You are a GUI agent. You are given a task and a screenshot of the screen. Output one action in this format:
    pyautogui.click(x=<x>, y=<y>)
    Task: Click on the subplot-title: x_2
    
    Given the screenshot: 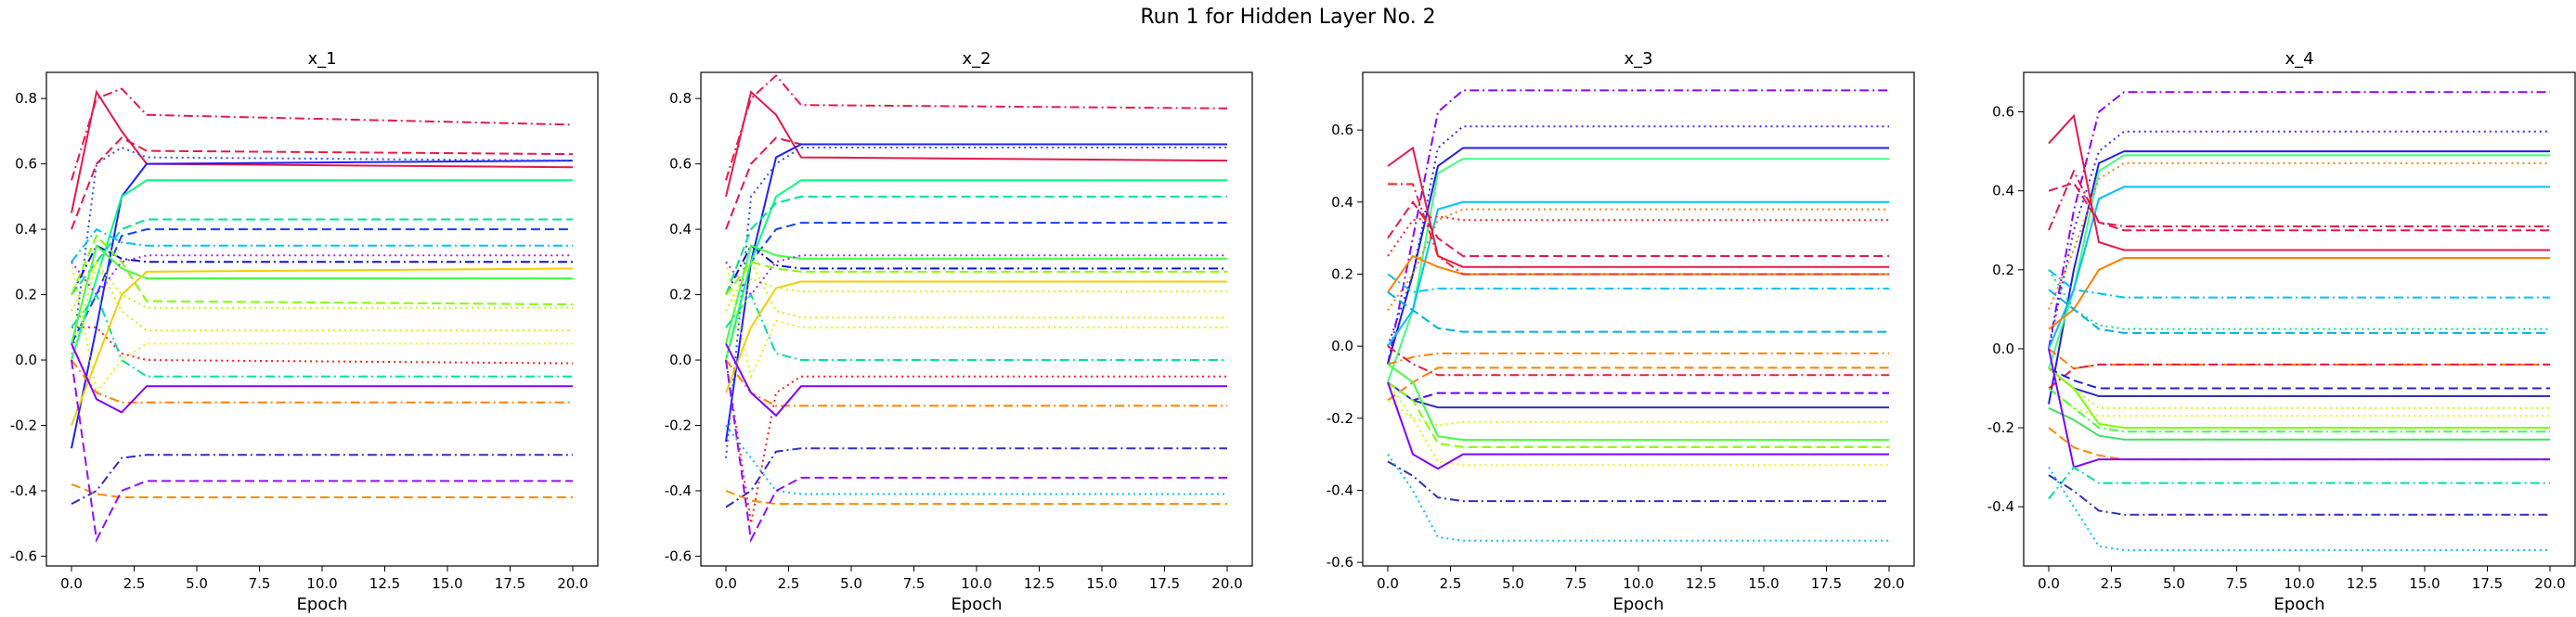 What is the action you would take?
    pyautogui.click(x=976, y=59)
    